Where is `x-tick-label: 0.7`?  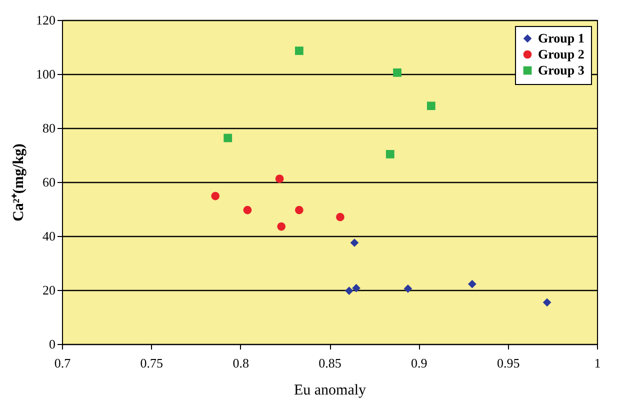
x-tick-label: 0.7 is located at coordinates (63, 363).